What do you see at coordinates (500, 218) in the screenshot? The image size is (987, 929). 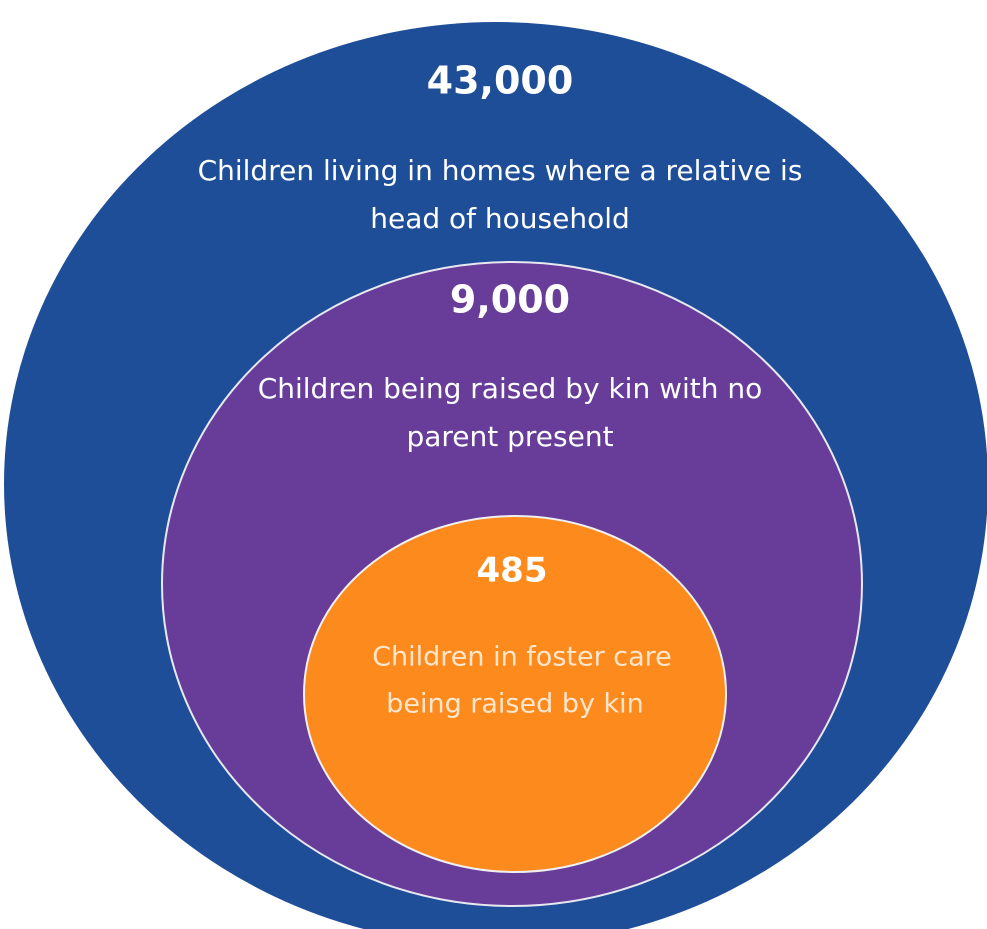 I see `outer-label: head of household` at bounding box center [500, 218].